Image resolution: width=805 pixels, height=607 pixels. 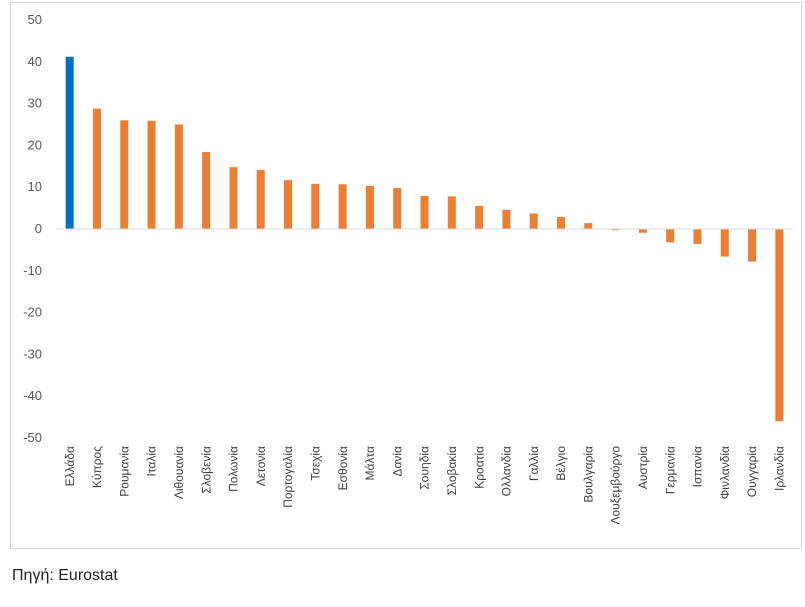 What do you see at coordinates (670, 470) in the screenshot?
I see `category-label: Γερμανία` at bounding box center [670, 470].